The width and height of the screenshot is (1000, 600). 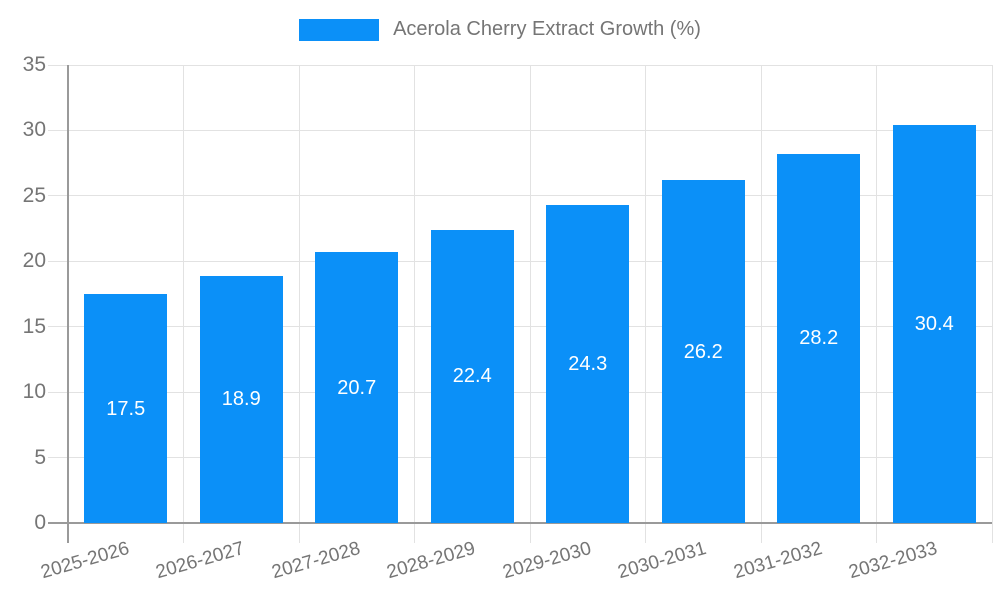 What do you see at coordinates (85, 561) in the screenshot?
I see `x-axis-tick-label: 2025-2026` at bounding box center [85, 561].